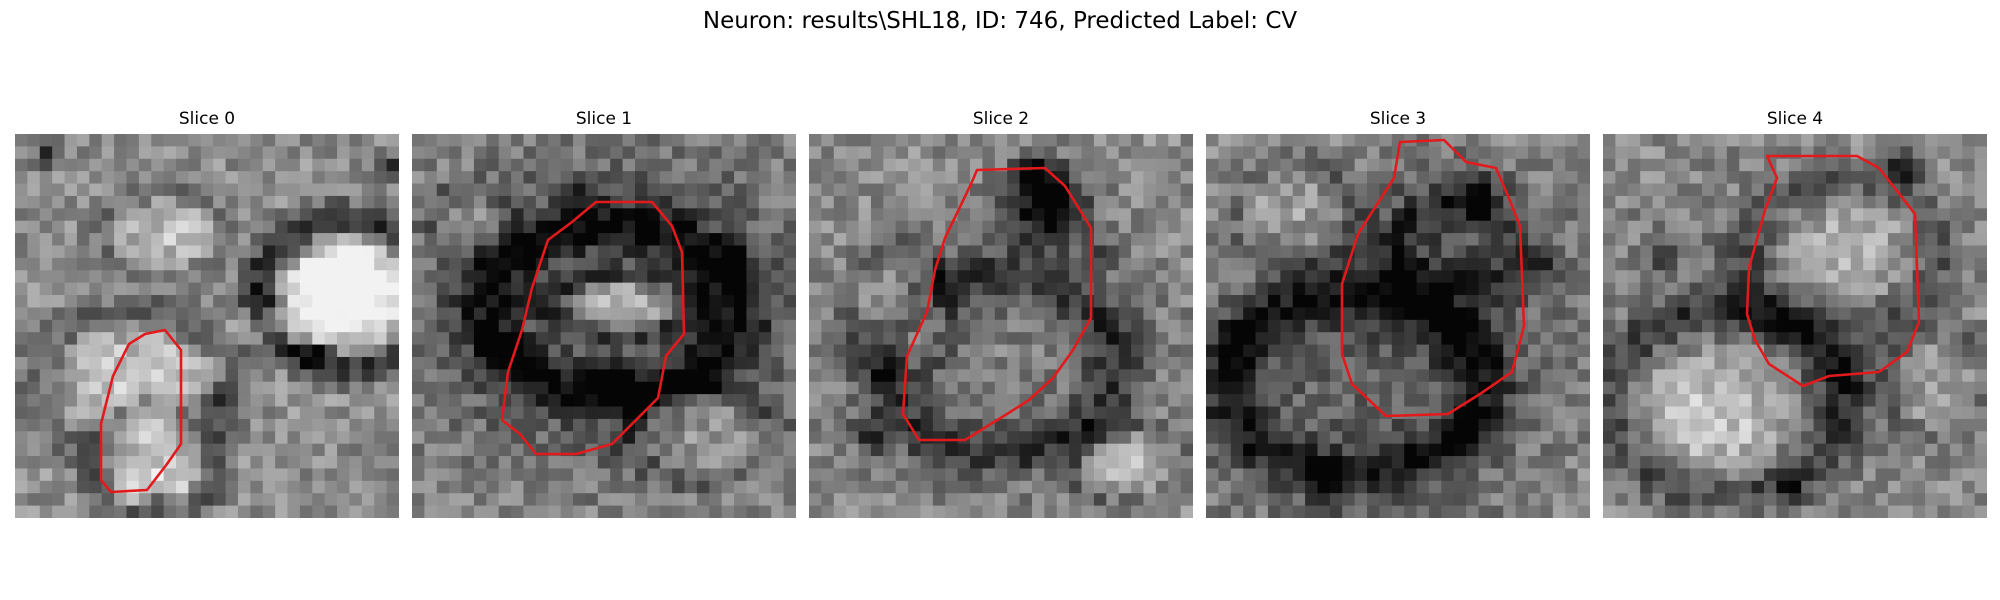  Describe the element at coordinates (1795, 119) in the screenshot. I see `slice-title: Slice 4` at that location.